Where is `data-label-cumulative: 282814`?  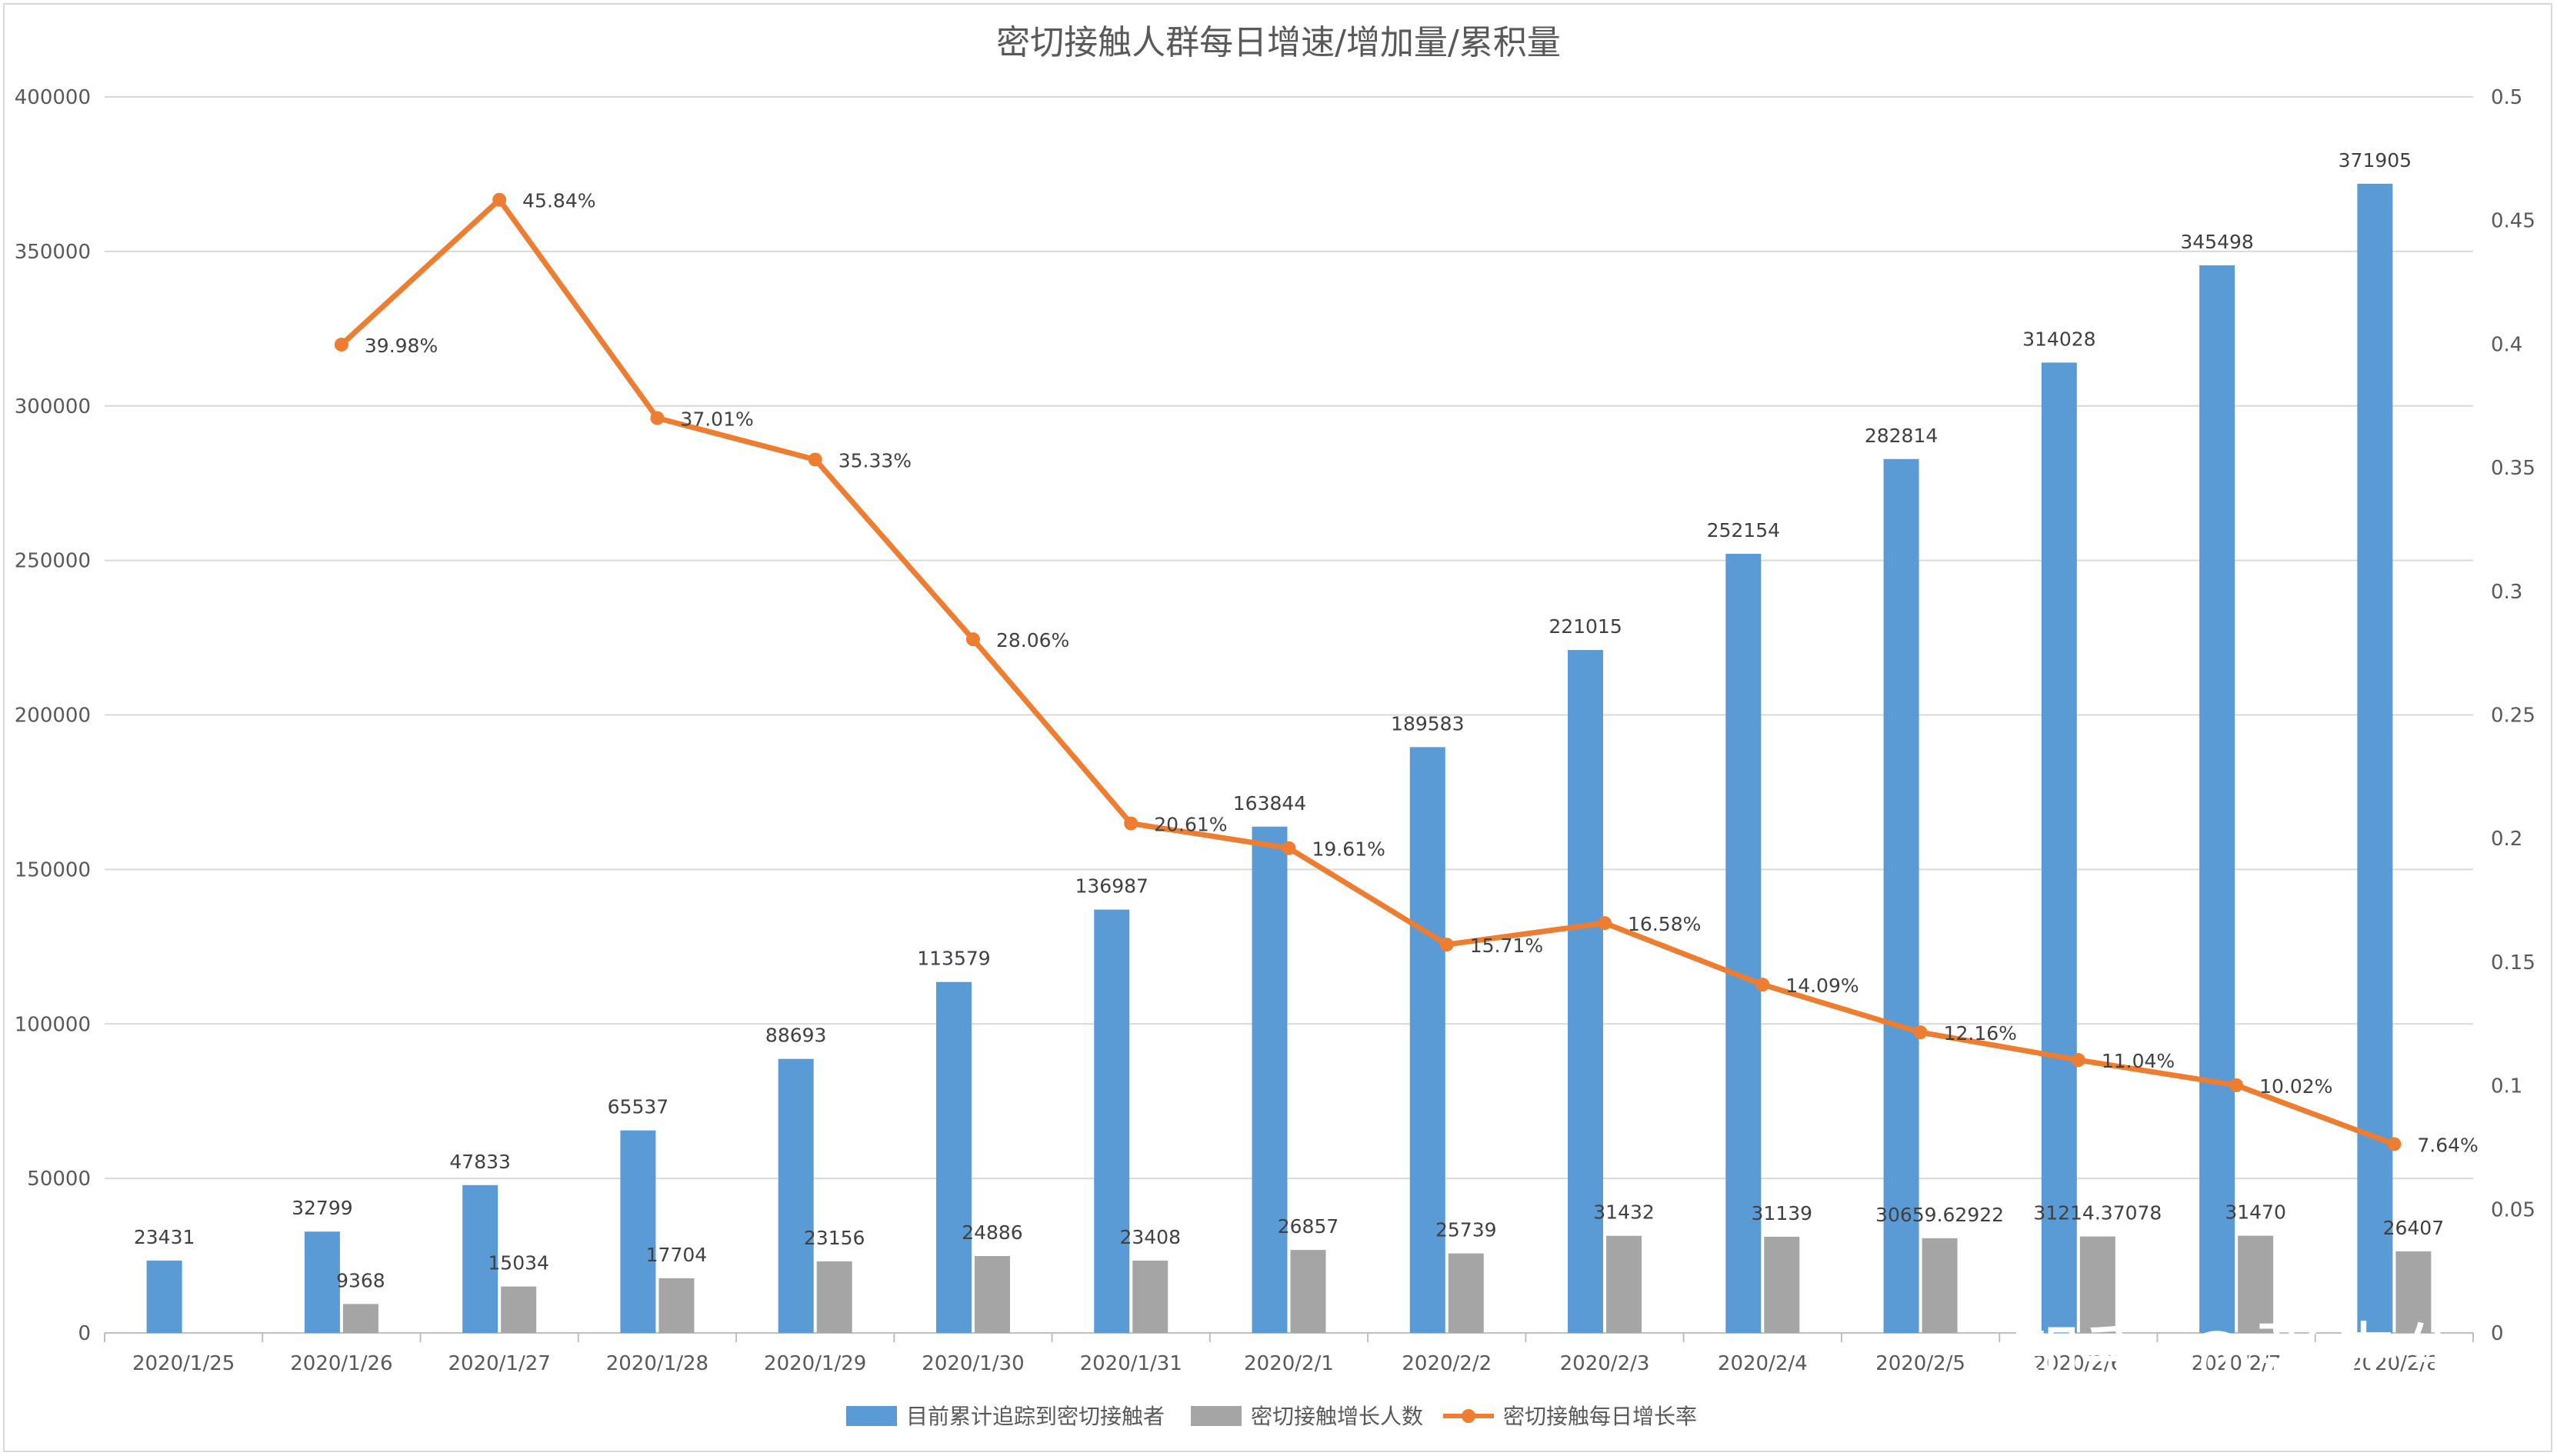
data-label-cumulative: 282814 is located at coordinates (1901, 436).